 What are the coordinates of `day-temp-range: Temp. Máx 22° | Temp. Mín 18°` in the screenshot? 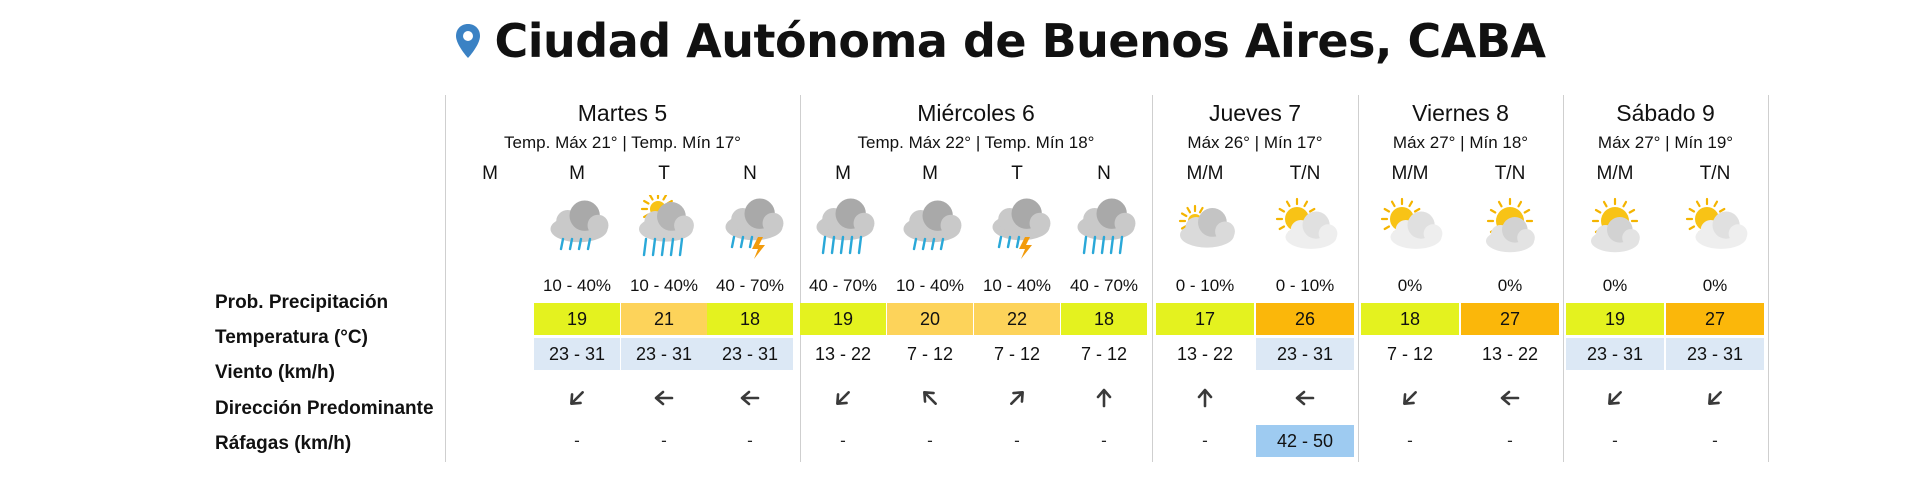 It's located at (976, 142).